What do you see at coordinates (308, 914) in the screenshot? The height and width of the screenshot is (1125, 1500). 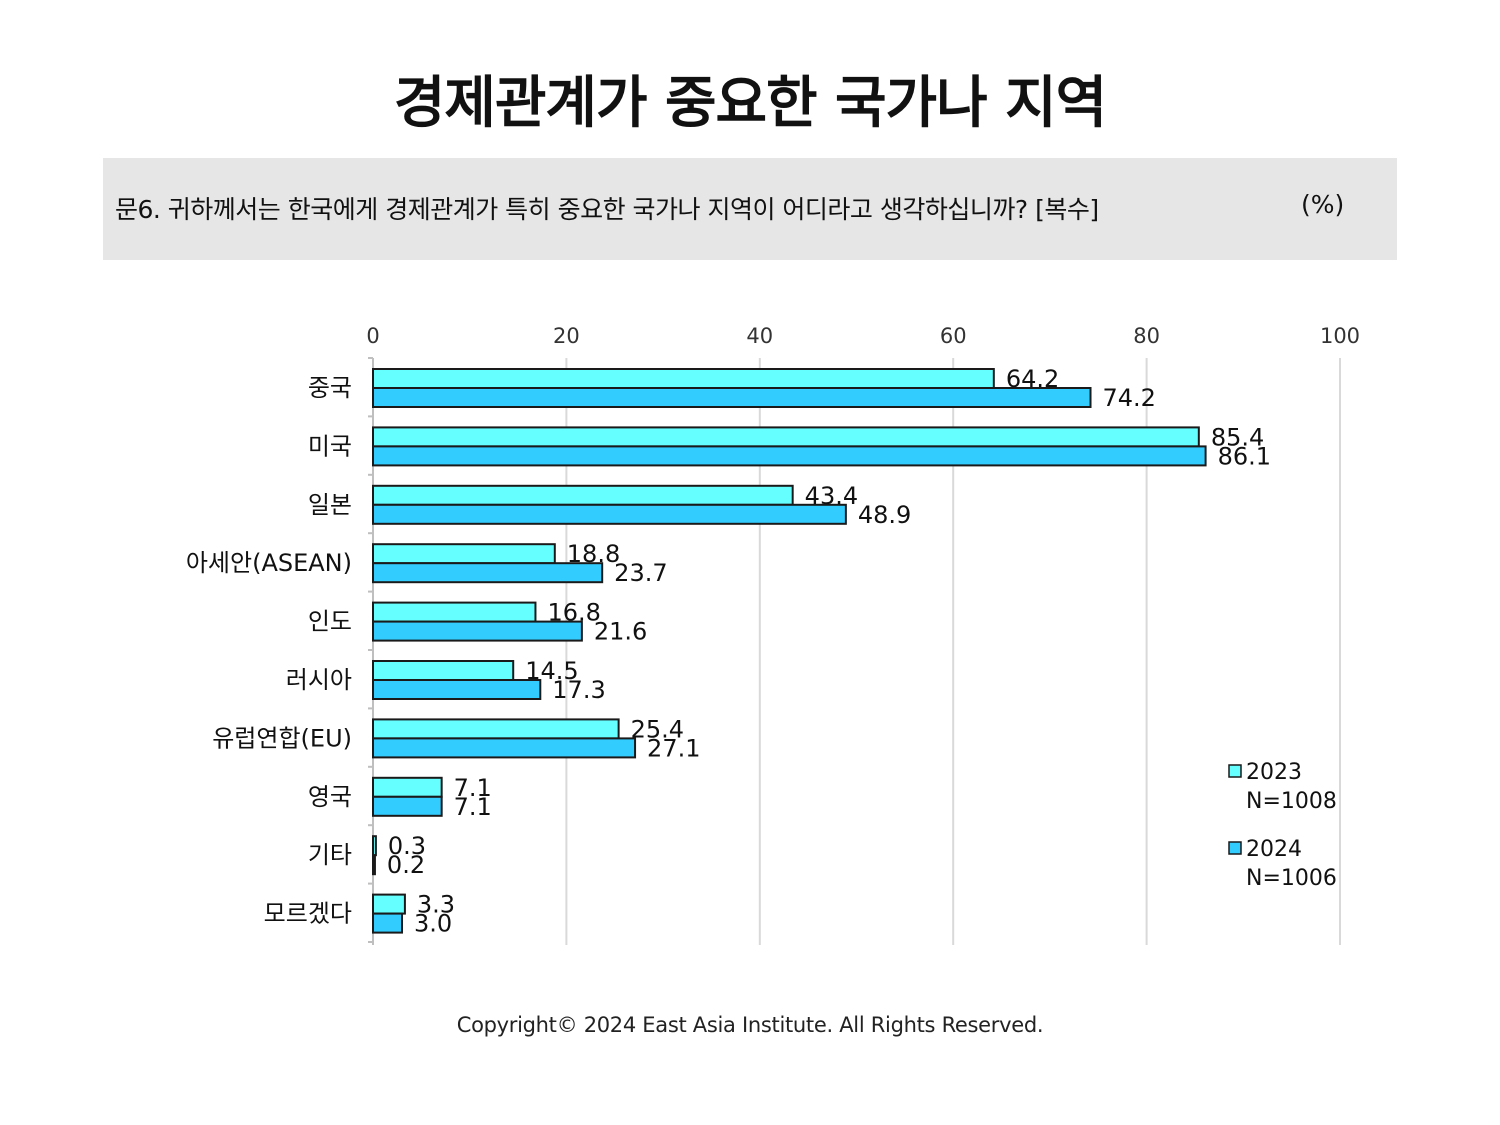 I see `category-label: 모르겠다` at bounding box center [308, 914].